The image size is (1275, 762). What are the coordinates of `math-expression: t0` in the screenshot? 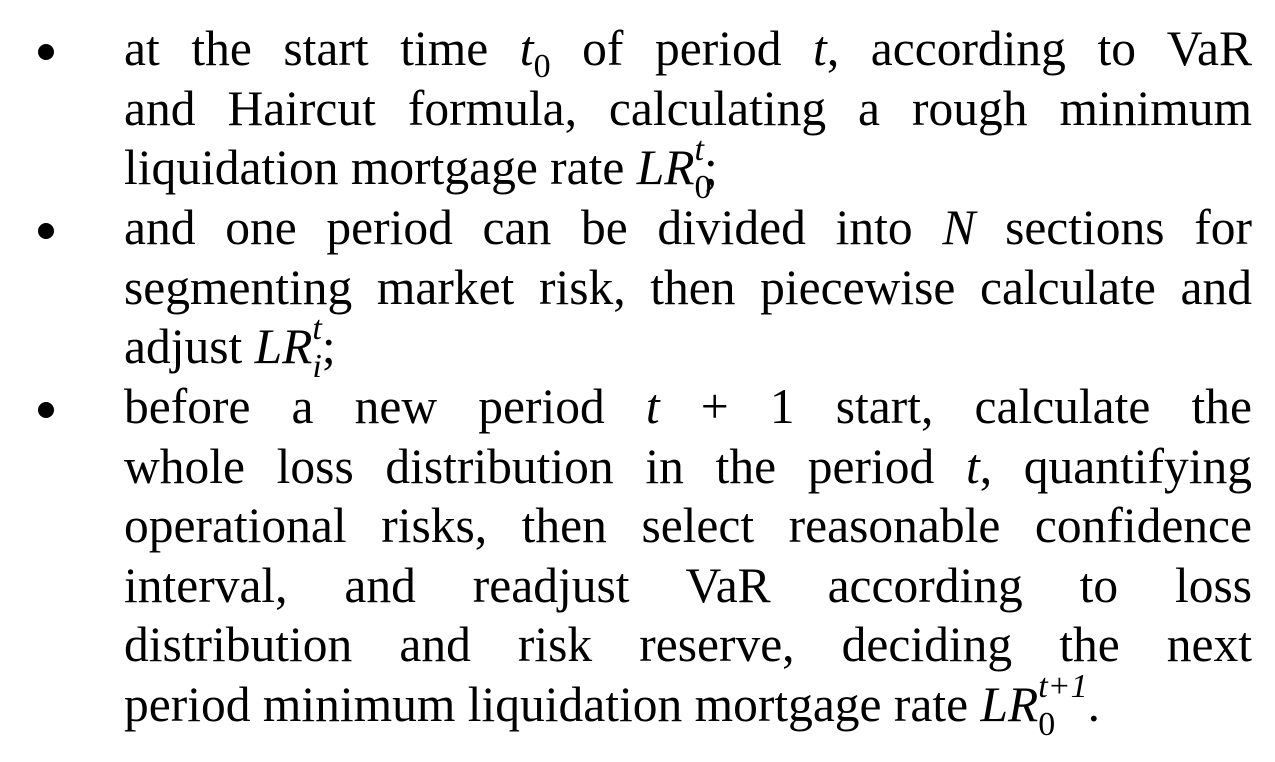 It's located at (535, 52).